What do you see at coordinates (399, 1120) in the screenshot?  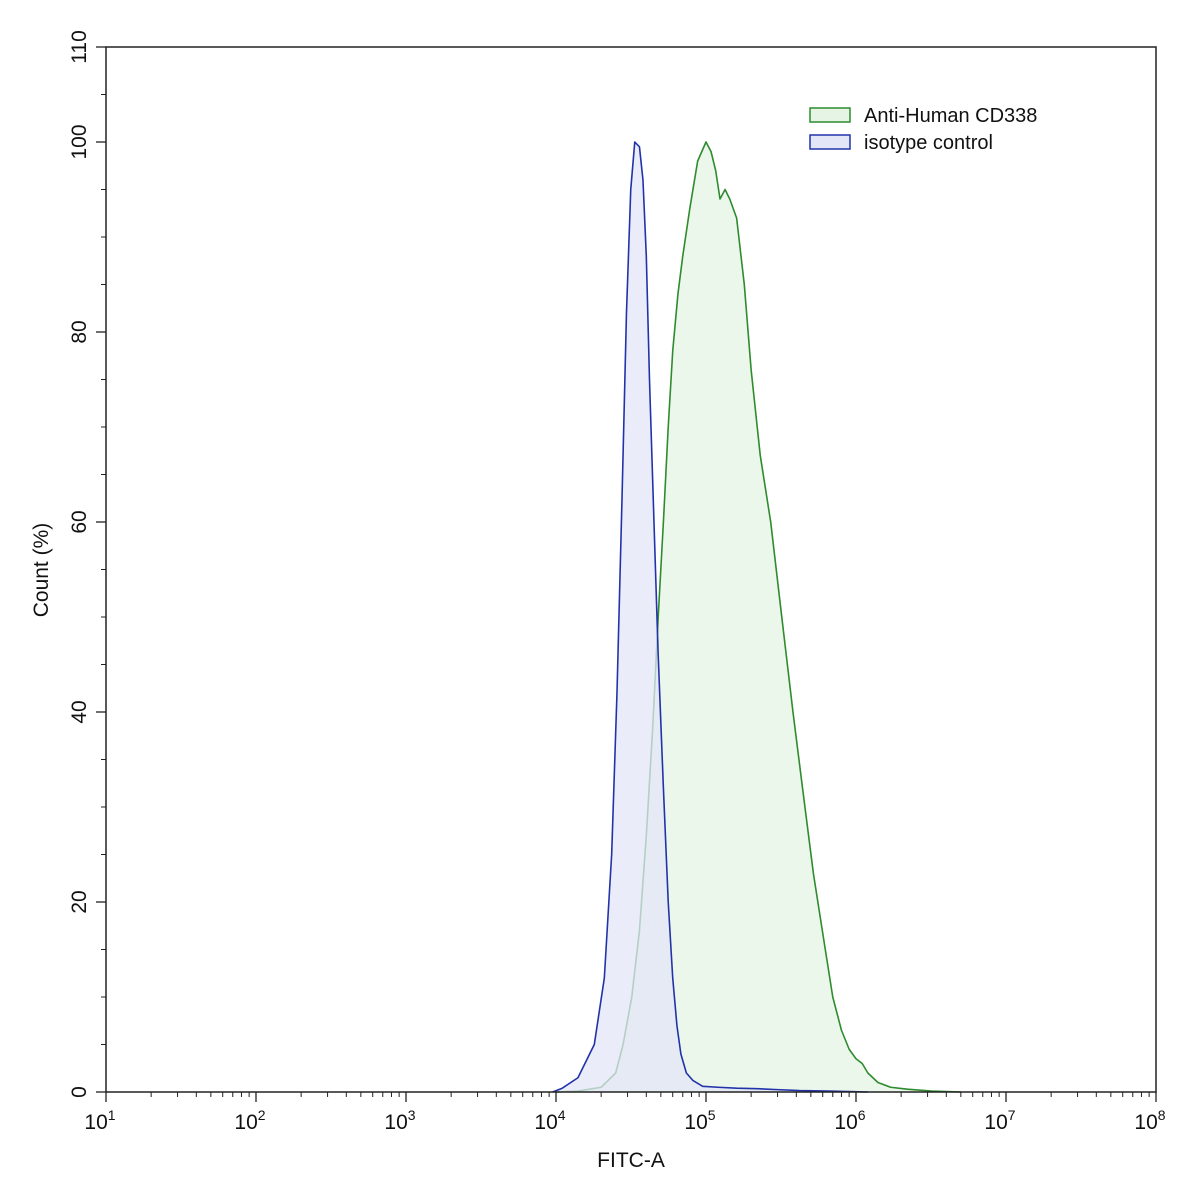 I see `x-tick-label: 10³` at bounding box center [399, 1120].